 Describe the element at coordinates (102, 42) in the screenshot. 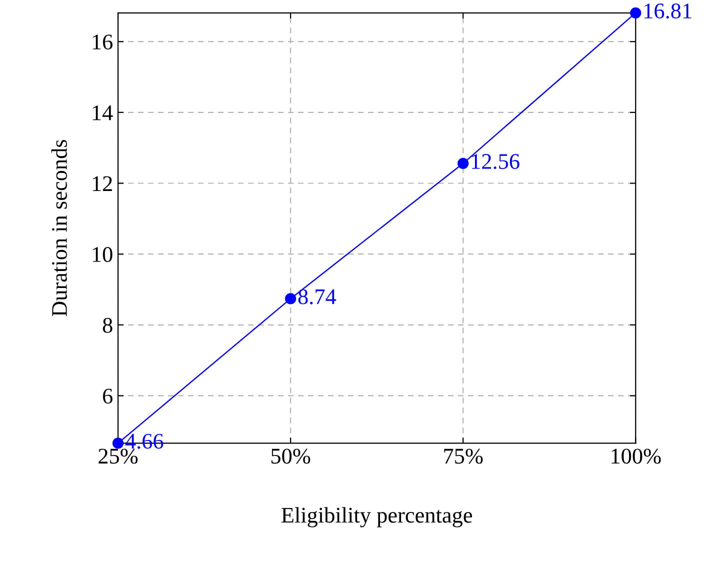

I see `y-tick-label: 16` at that location.